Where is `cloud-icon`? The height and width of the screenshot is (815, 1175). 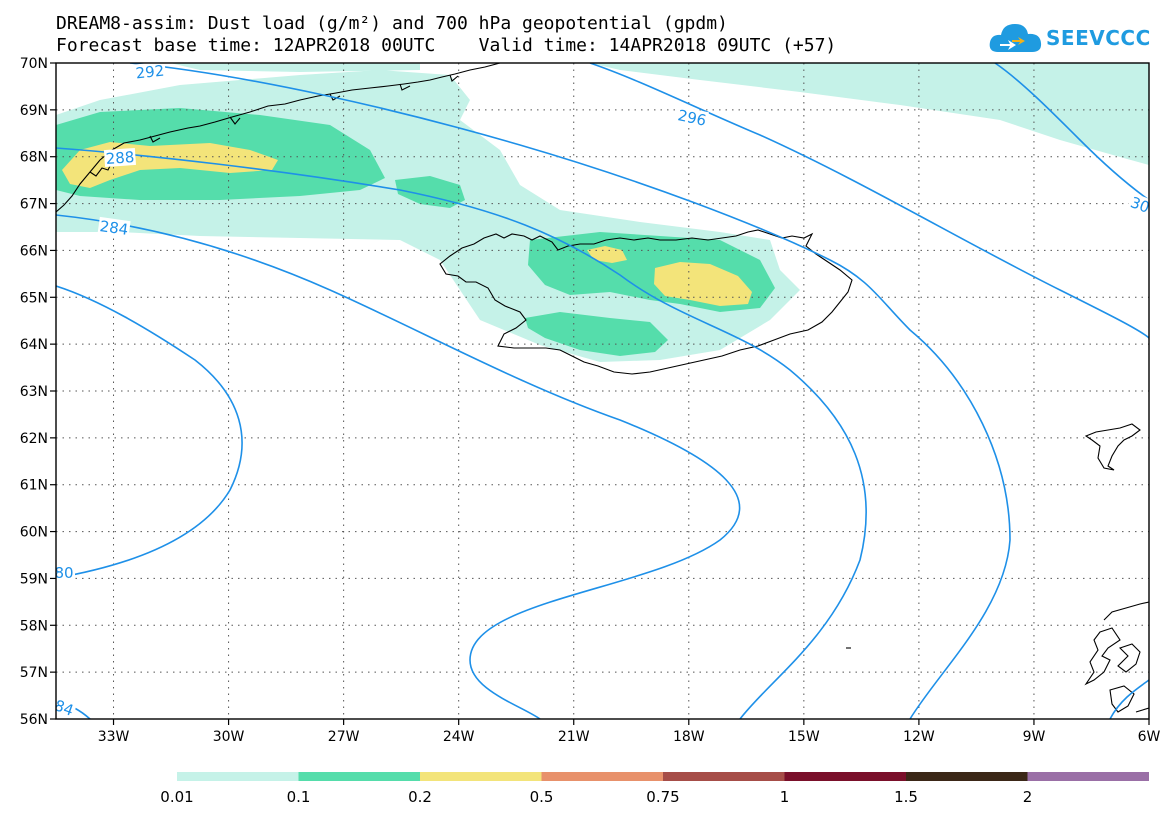 cloud-icon is located at coordinates (1015, 38).